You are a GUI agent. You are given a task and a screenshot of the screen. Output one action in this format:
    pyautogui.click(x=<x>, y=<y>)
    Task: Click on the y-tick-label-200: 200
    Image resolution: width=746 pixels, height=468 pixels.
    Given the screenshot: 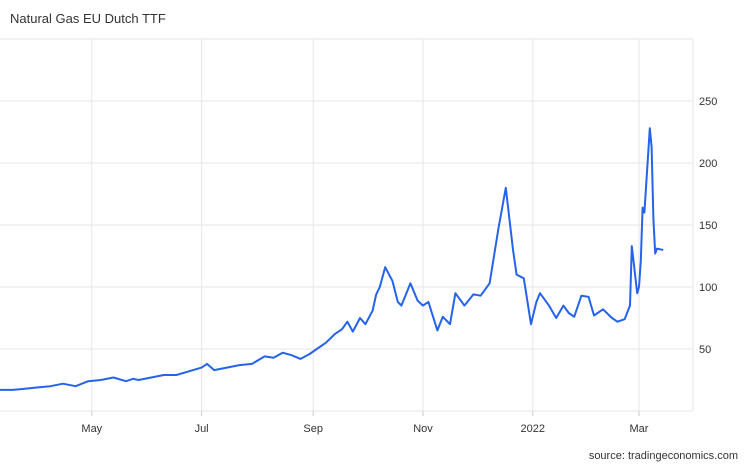 What is the action you would take?
    pyautogui.click(x=708, y=164)
    